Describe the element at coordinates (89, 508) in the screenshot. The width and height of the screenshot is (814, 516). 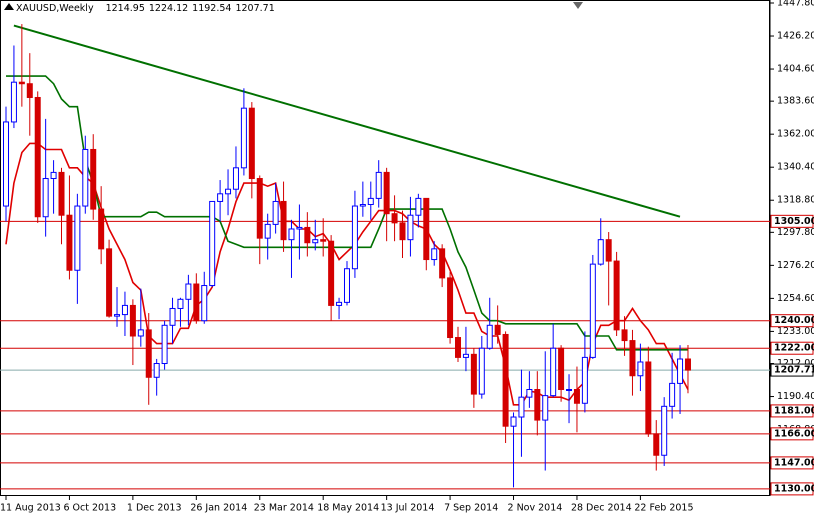
I see `x-tick-label: 6 Oct 2013` at that location.